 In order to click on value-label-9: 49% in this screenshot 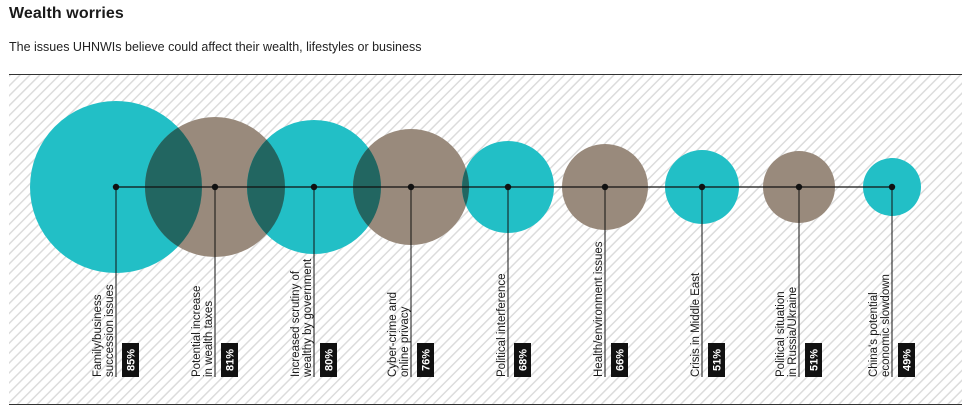, I will do `click(908, 360)`.